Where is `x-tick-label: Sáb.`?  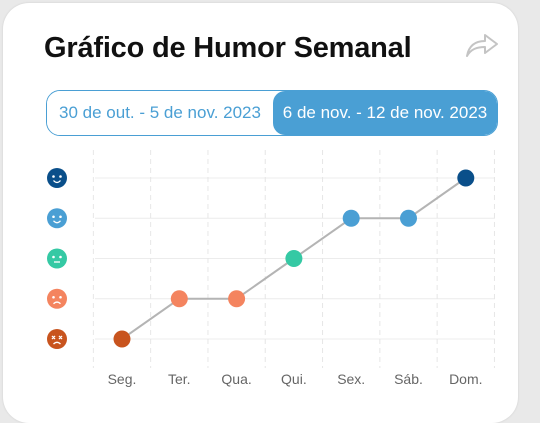
x-tick-label: Sáb. is located at coordinates (408, 379).